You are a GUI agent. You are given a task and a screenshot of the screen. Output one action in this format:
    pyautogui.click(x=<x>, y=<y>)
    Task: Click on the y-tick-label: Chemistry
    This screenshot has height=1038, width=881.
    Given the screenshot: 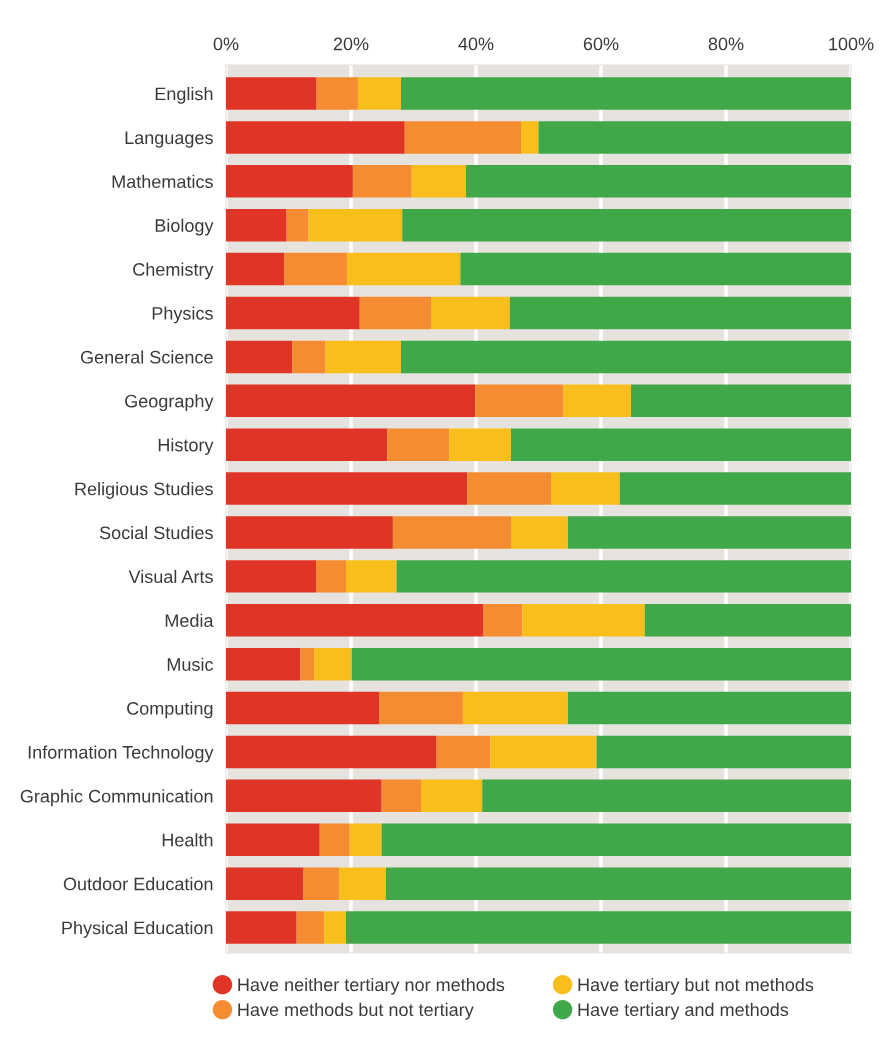 What is the action you would take?
    pyautogui.click(x=173, y=271)
    